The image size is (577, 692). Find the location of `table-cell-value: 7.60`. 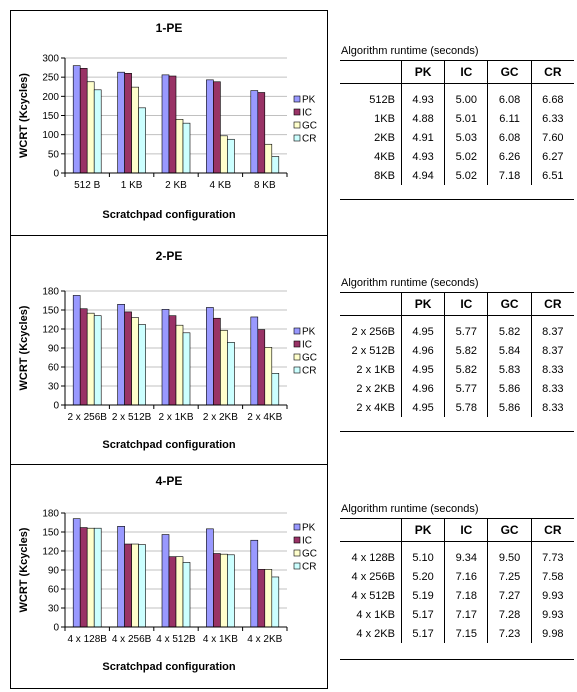

table-cell-value: 7.60 is located at coordinates (552, 137).